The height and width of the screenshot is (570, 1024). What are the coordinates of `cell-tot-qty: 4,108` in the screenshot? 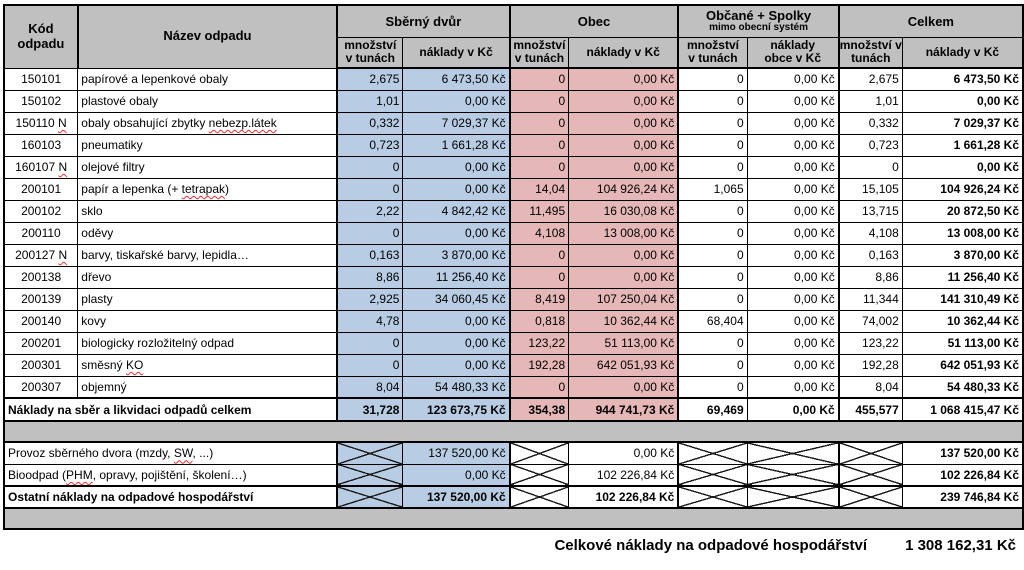 It's located at (870, 233).